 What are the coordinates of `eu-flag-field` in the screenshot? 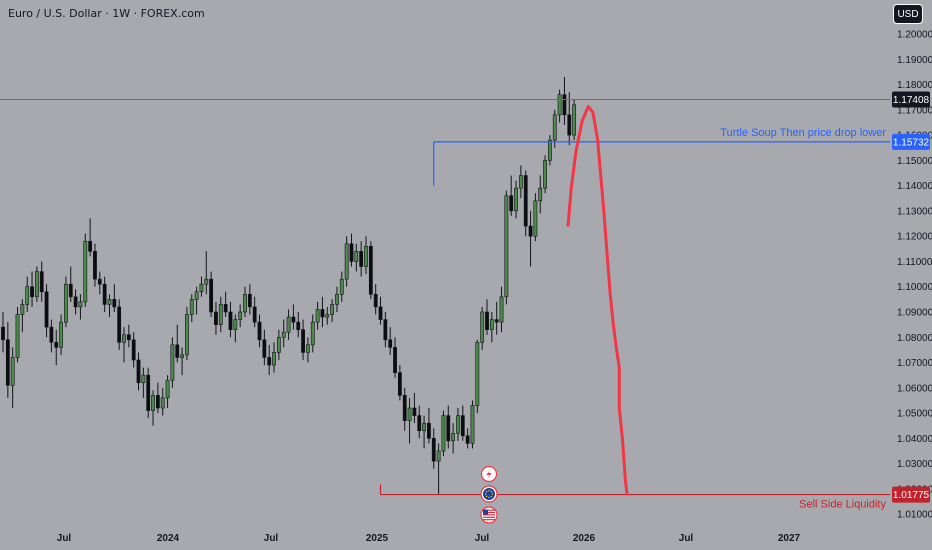 It's located at (489, 494).